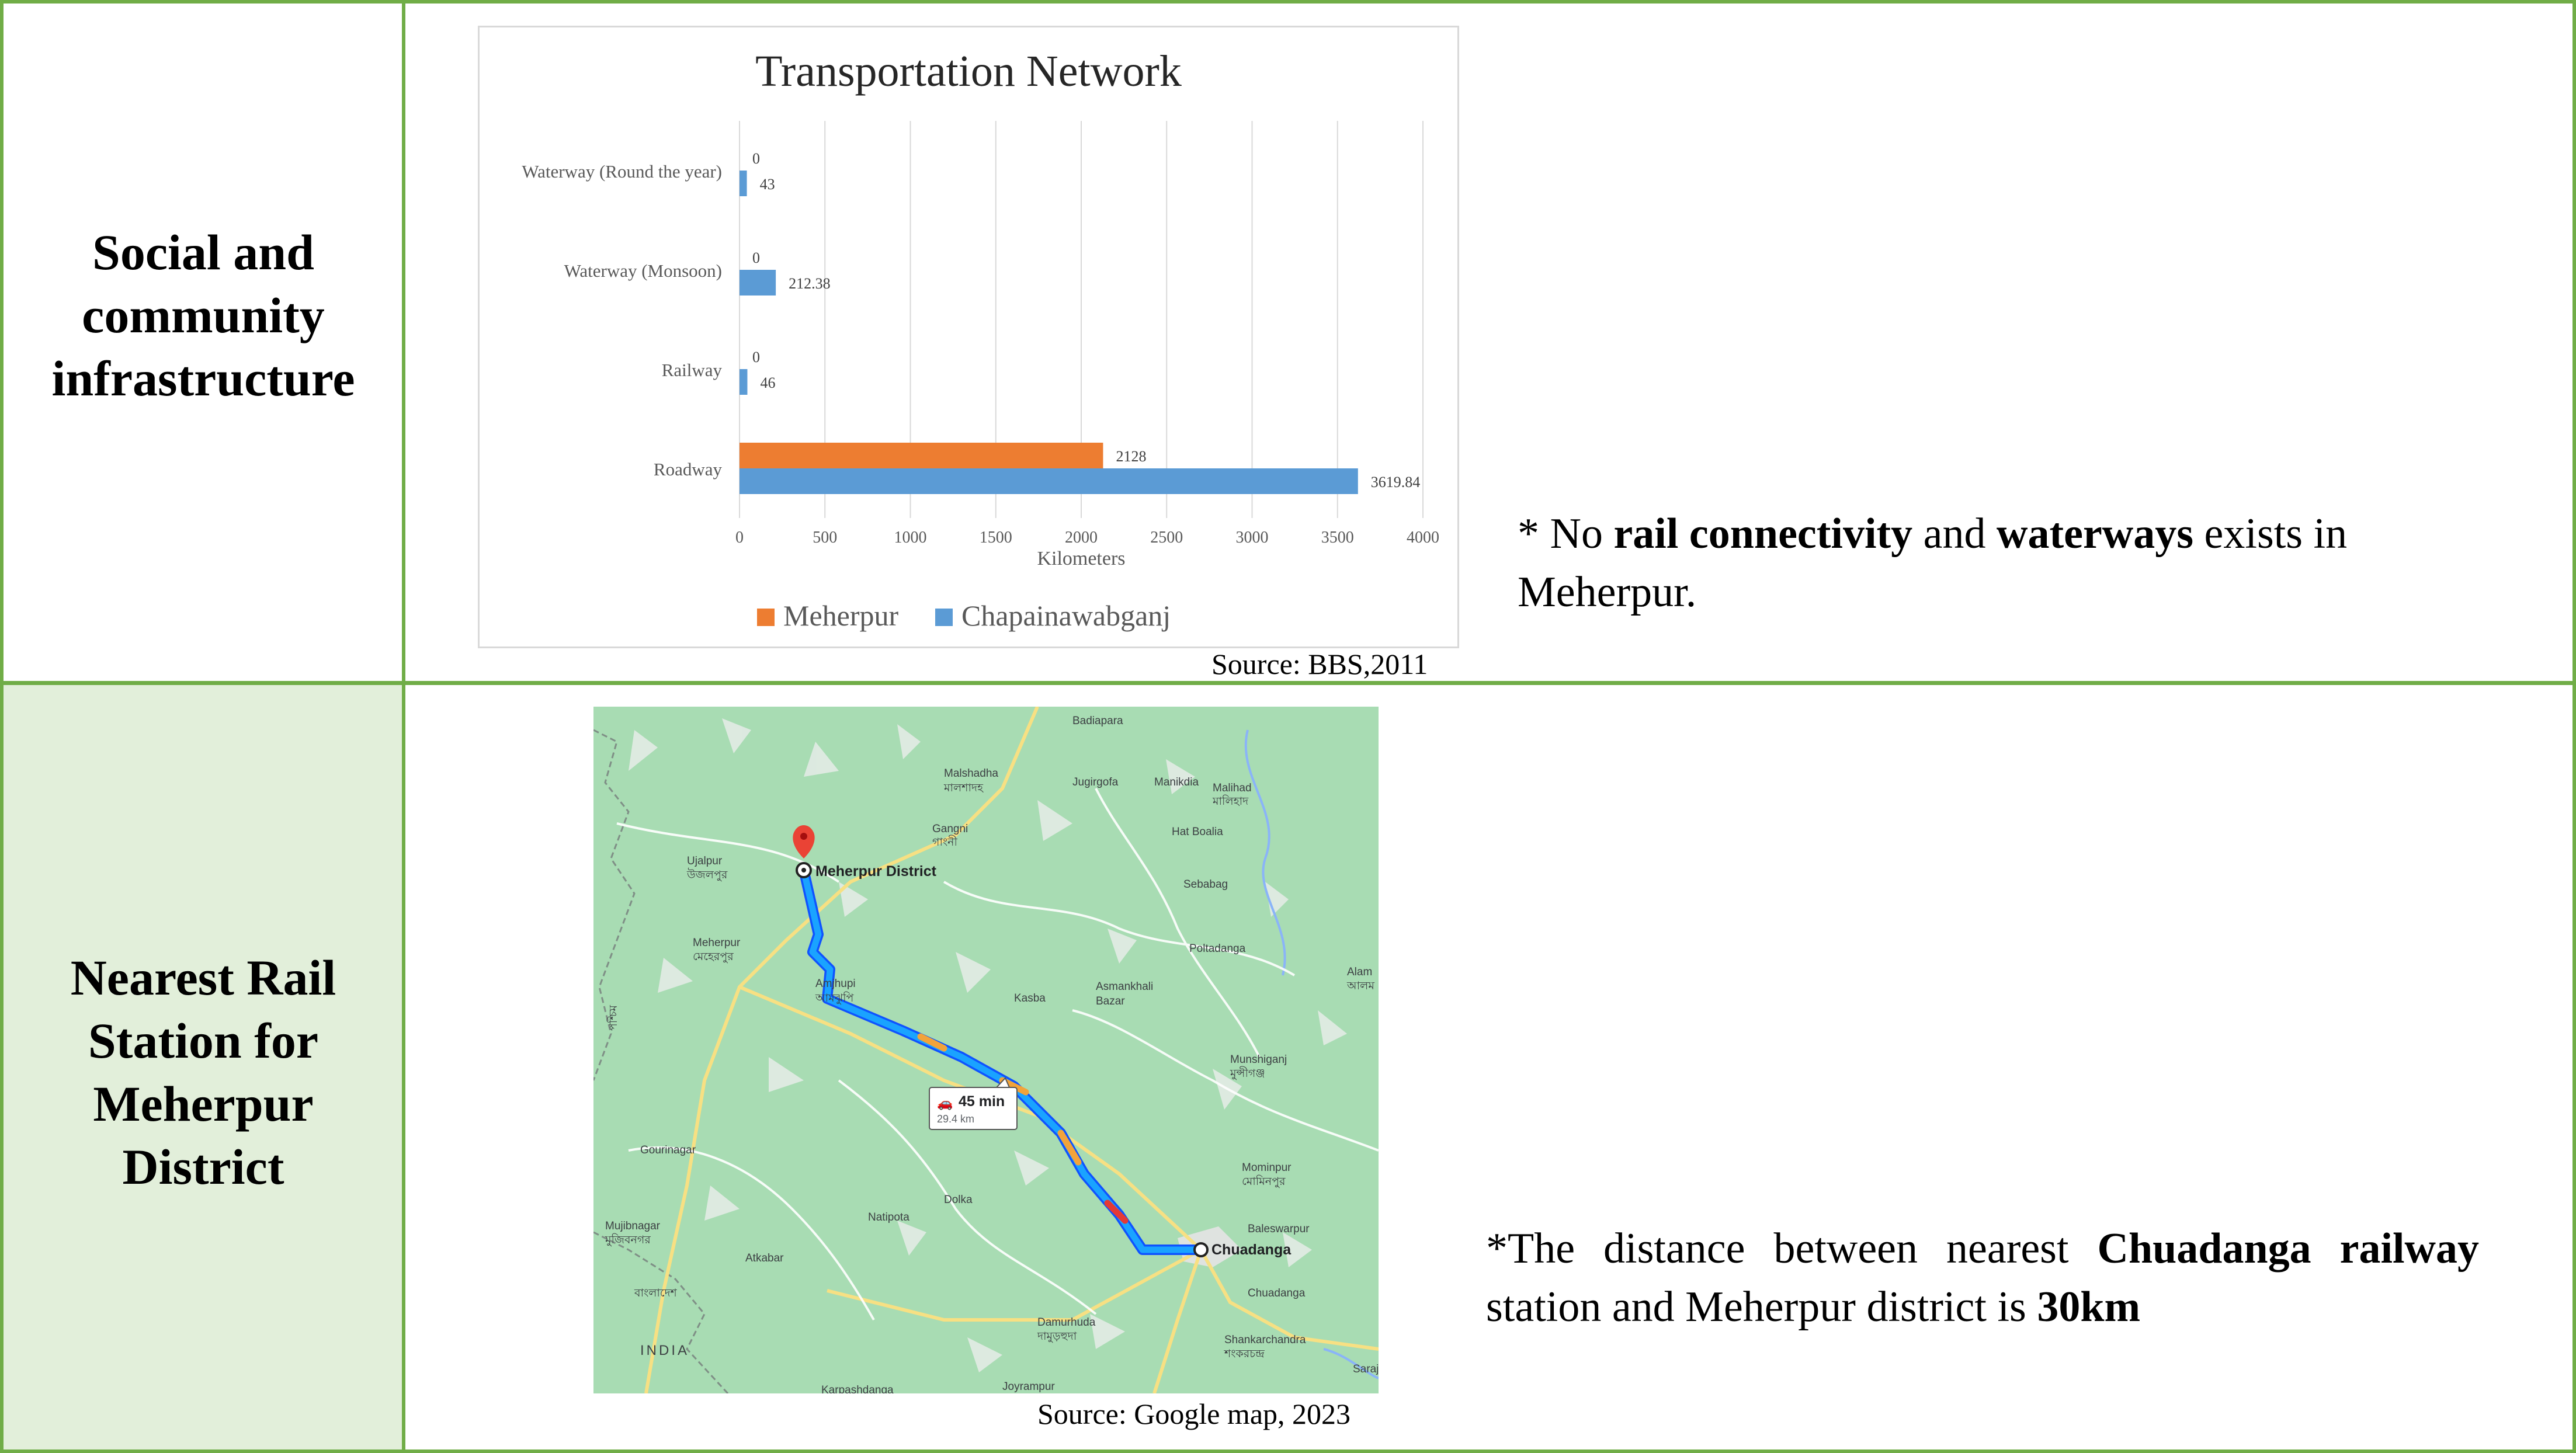 This screenshot has width=2576, height=1453. Describe the element at coordinates (203, 978) in the screenshot. I see `row2-label-line: Nearest Rail` at that location.